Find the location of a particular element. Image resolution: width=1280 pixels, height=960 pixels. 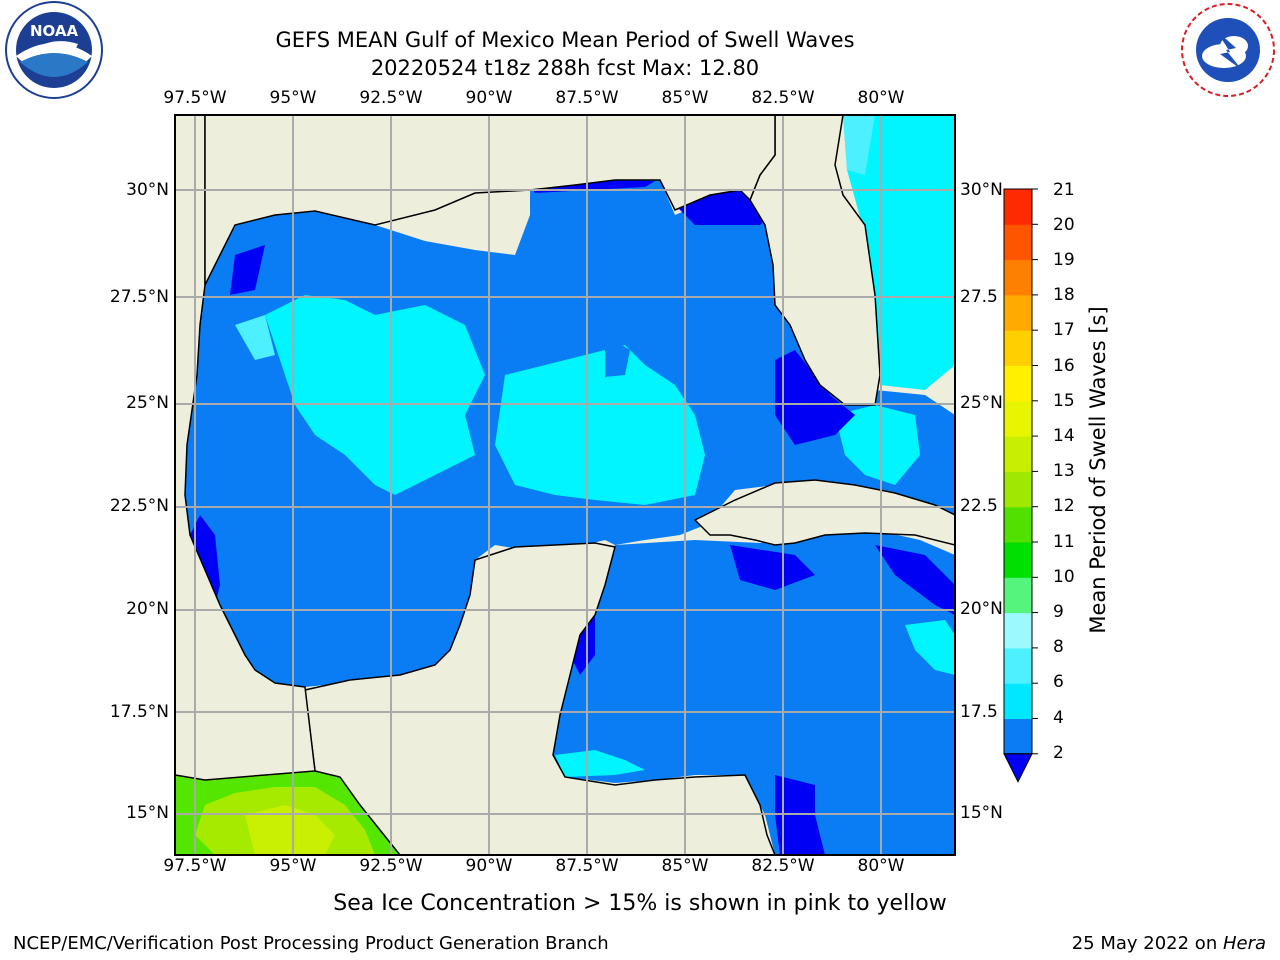

footer-host: Hera is located at coordinates (1244, 943).